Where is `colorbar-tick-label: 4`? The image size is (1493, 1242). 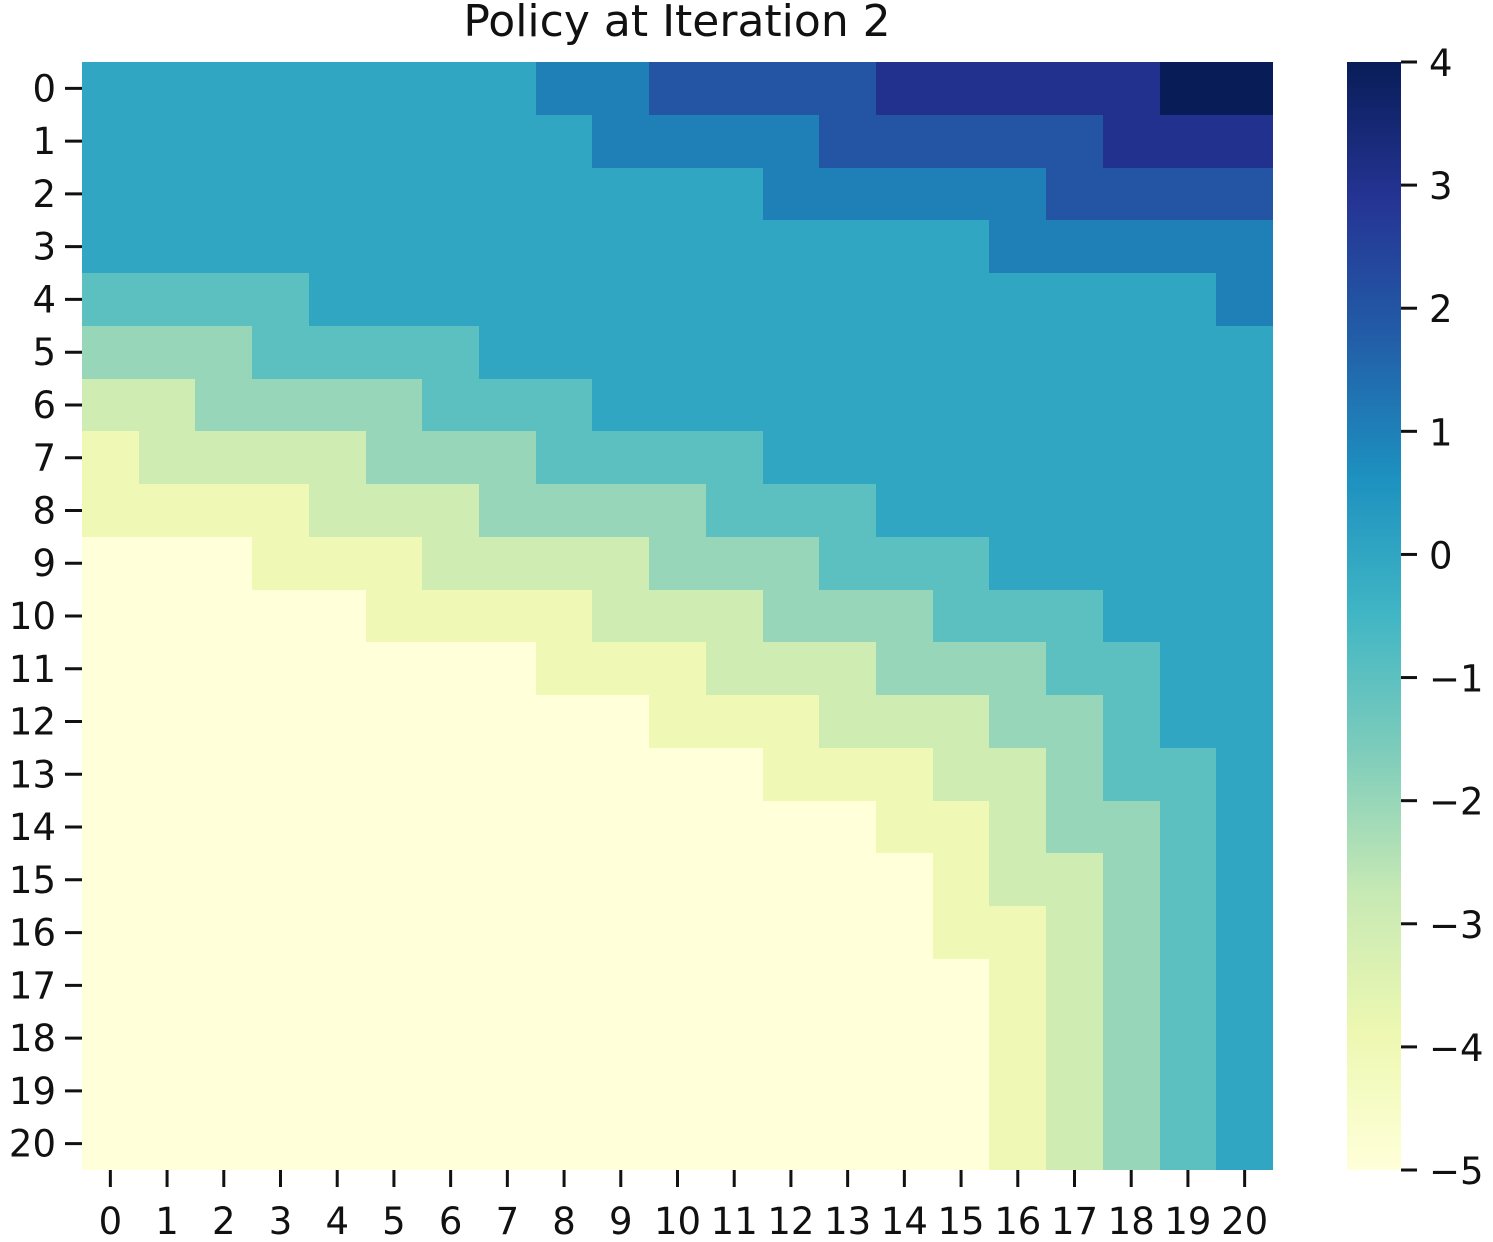
colorbar-tick-label: 4 is located at coordinates (1441, 63).